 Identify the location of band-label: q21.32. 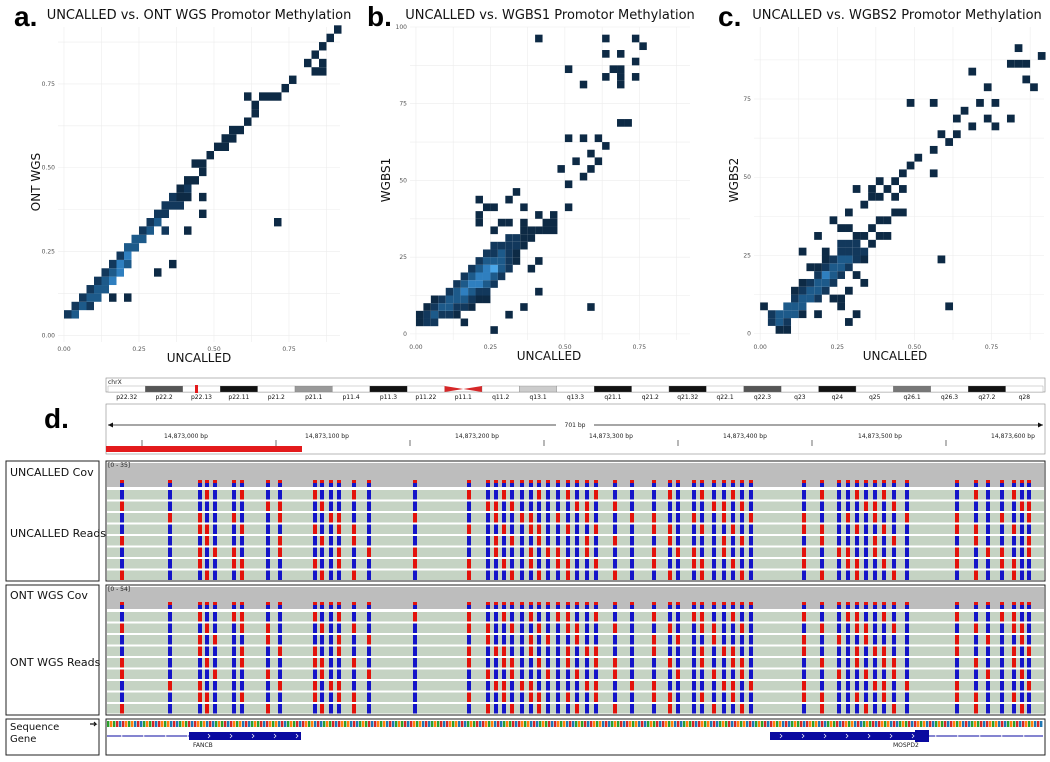
(687, 397).